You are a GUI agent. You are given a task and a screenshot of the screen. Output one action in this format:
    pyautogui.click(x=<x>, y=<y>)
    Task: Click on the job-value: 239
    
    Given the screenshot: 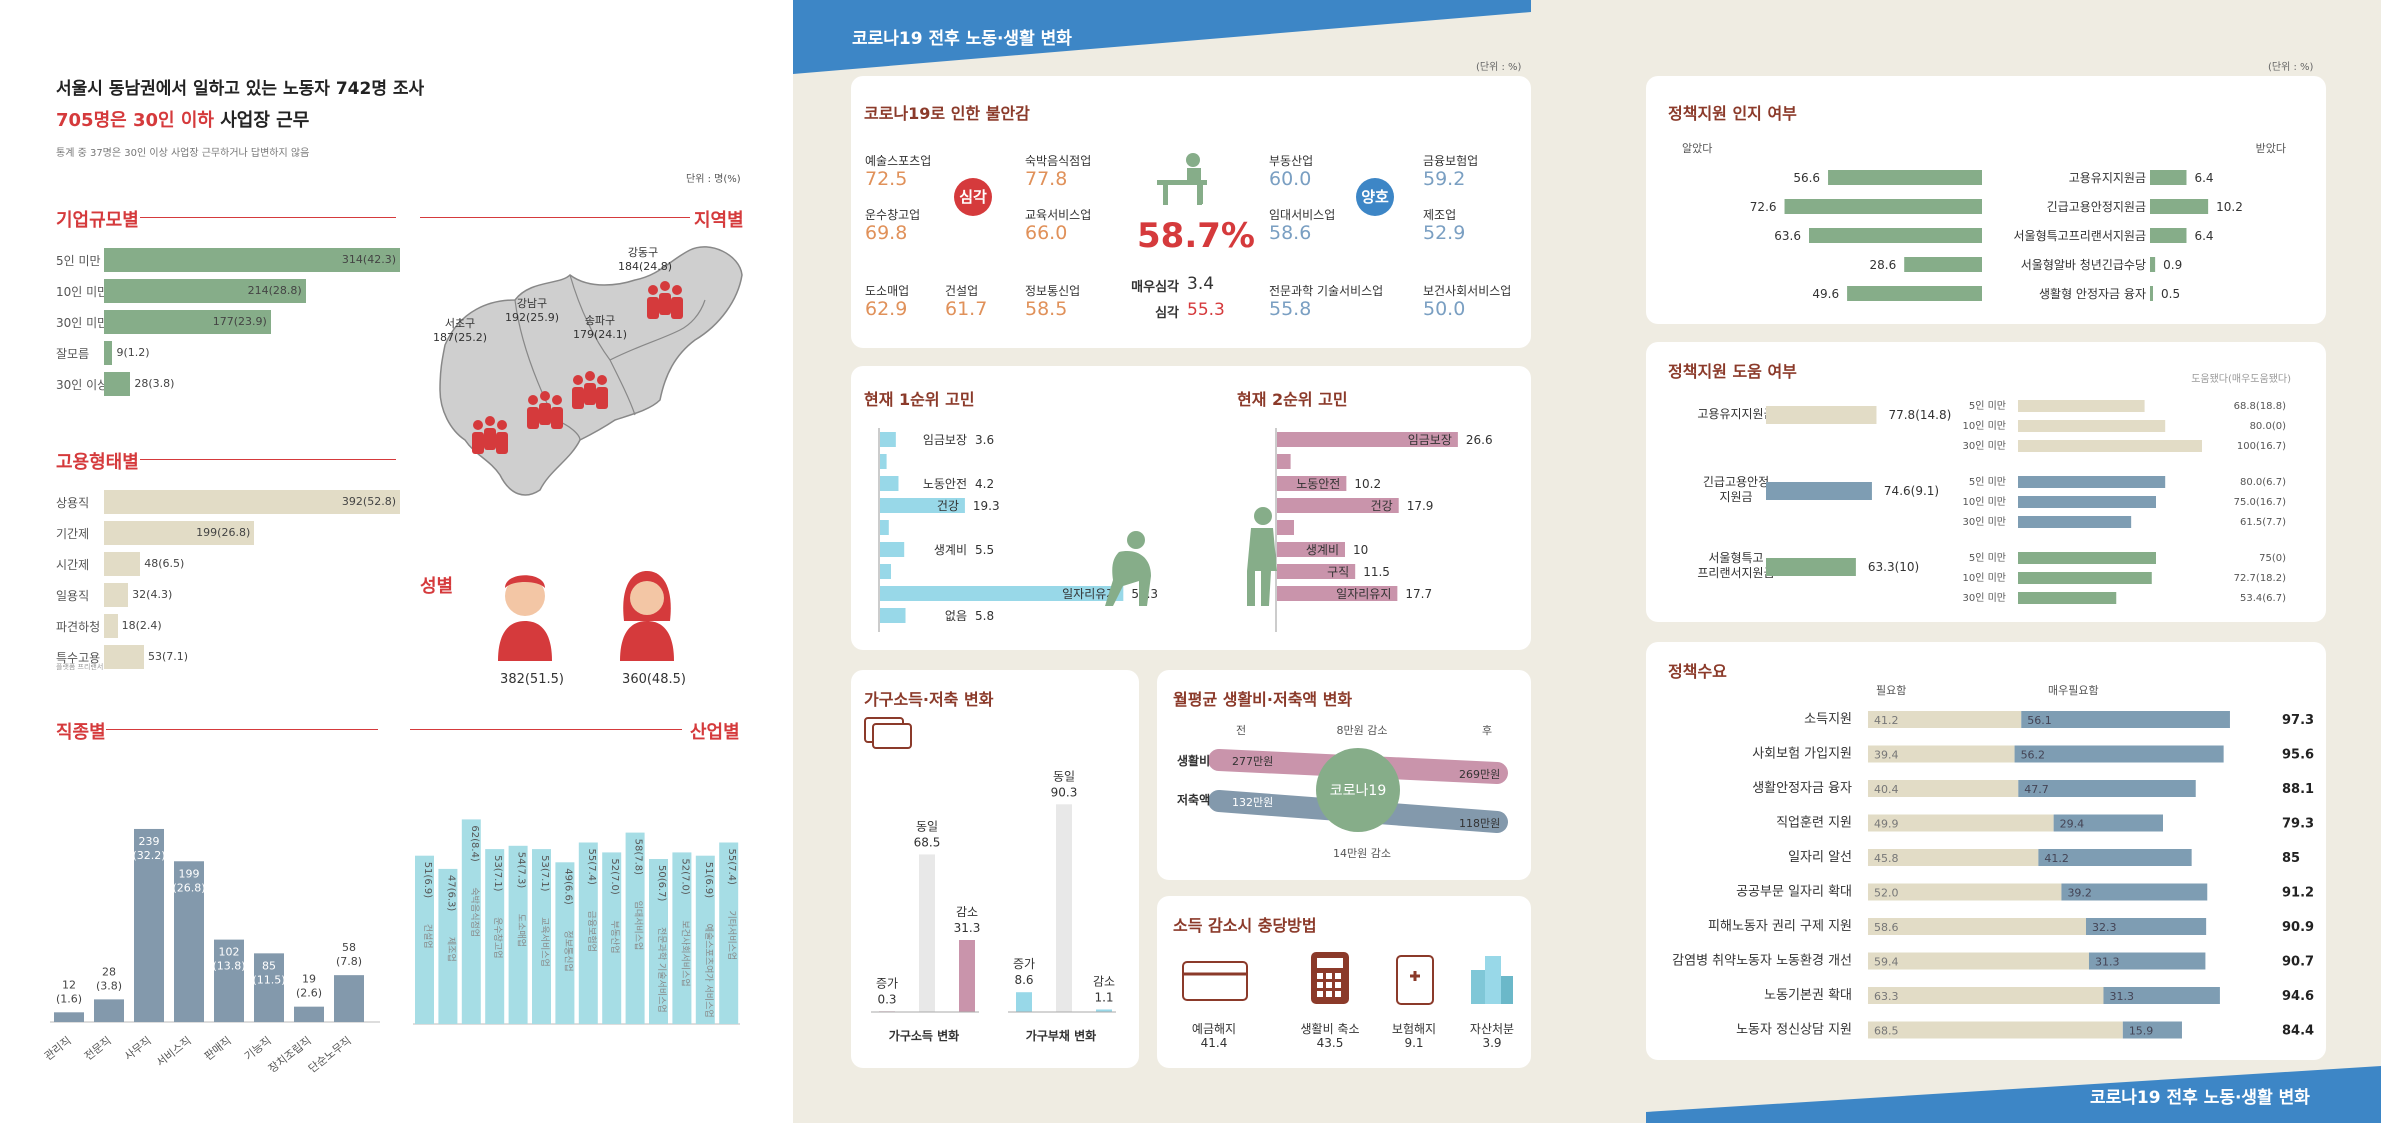 What is the action you would take?
    pyautogui.click(x=149, y=841)
    